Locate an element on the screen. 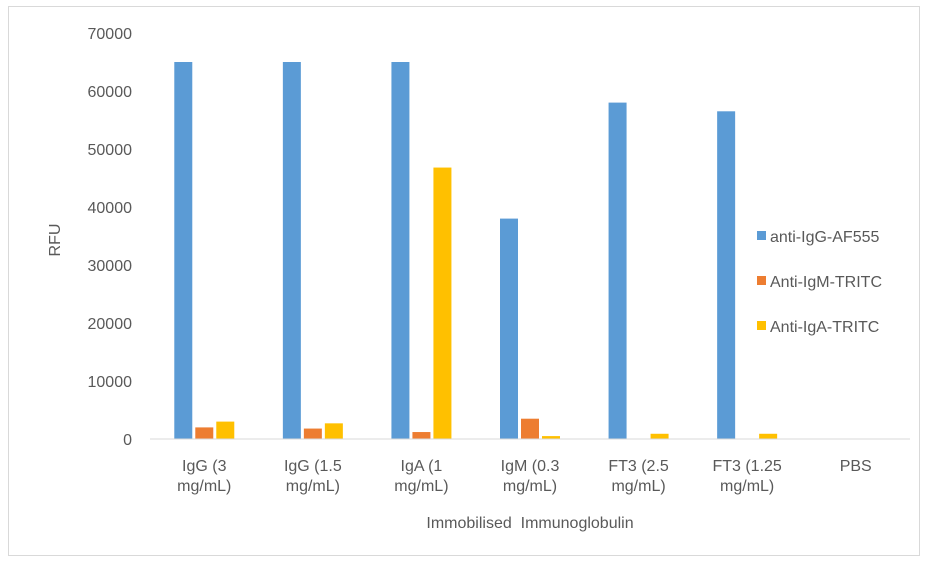  x-tick-label-line: FT3 (1.25 is located at coordinates (746, 466).